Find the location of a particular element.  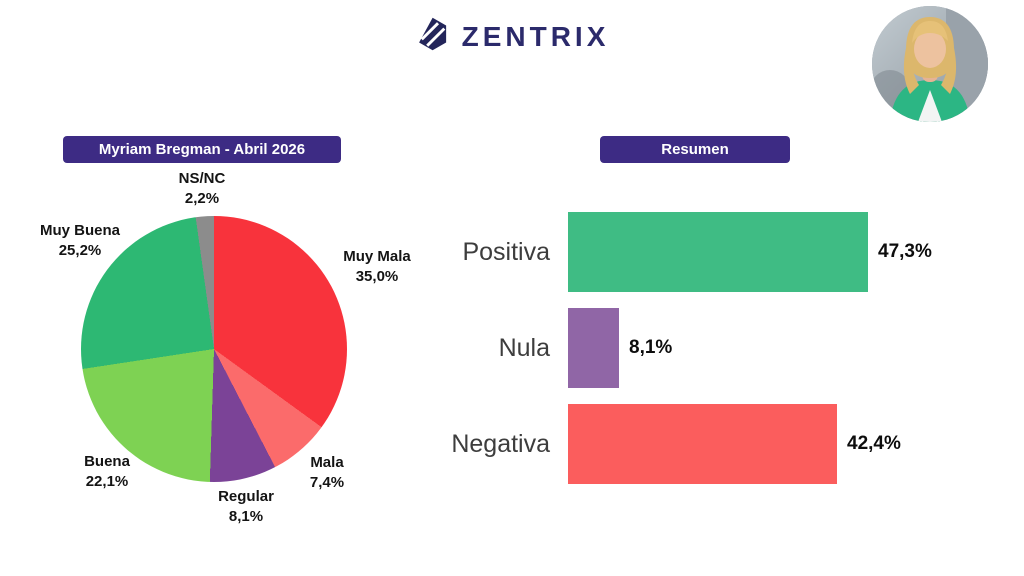

pie-title-badge: Myriam Bregman - Abril 2026 is located at coordinates (202, 149).